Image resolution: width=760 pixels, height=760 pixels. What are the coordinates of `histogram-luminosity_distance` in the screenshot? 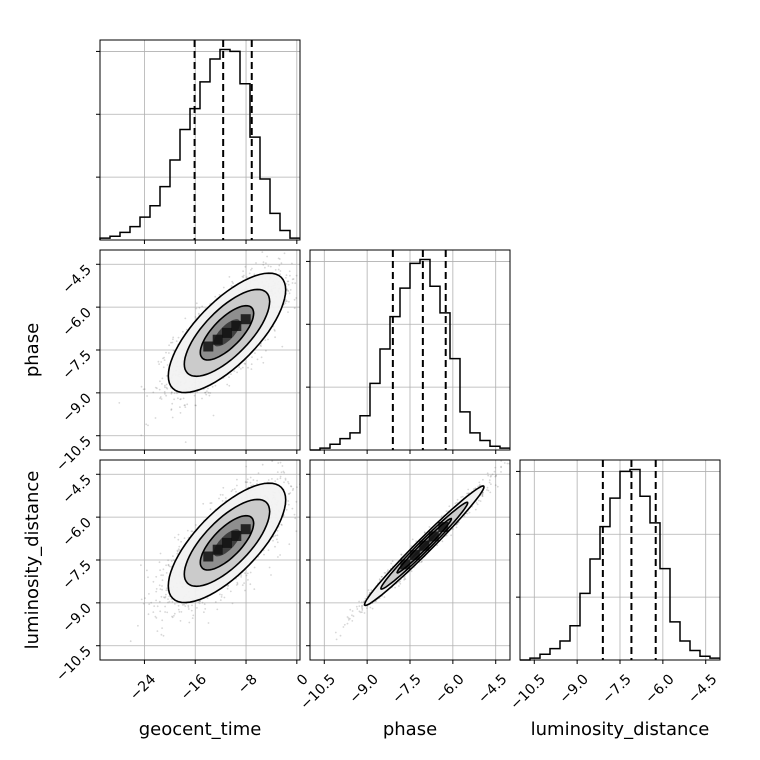 It's located at (620, 564).